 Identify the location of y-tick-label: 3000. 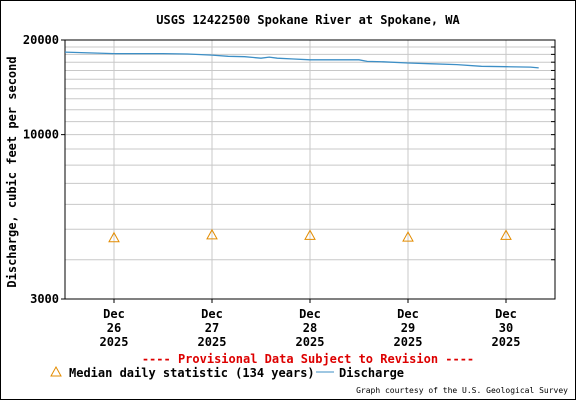
(44, 299).